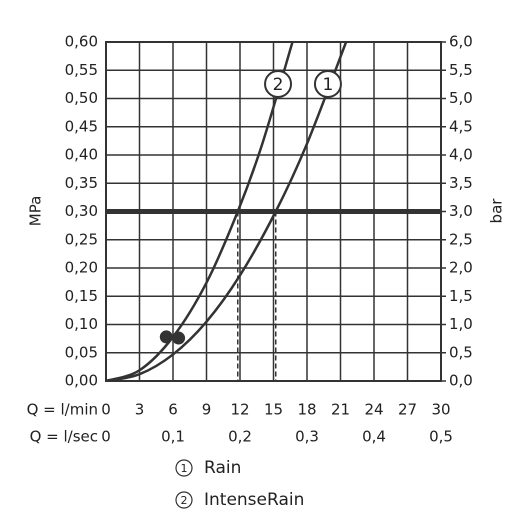 The height and width of the screenshot is (530, 530). I want to click on curve-label: 2, so click(278, 85).